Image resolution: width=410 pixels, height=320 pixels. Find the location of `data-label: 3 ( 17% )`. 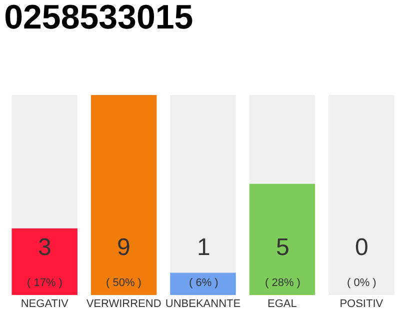

data-label: 3 ( 17% ) is located at coordinates (44, 262).